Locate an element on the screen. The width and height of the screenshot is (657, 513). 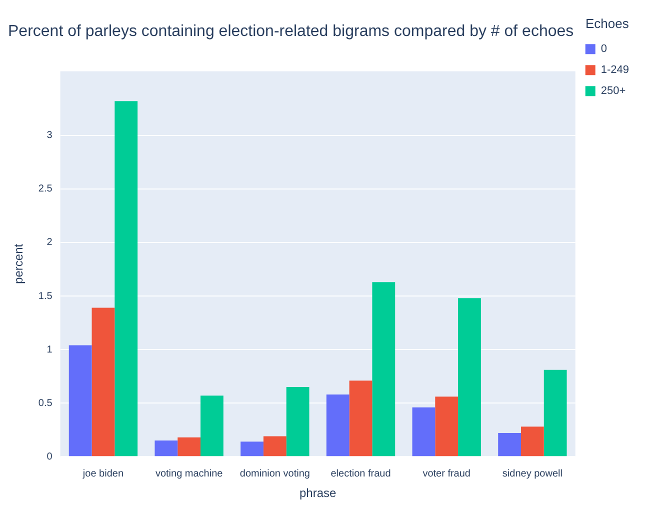
legend-label: 250+ is located at coordinates (613, 91).